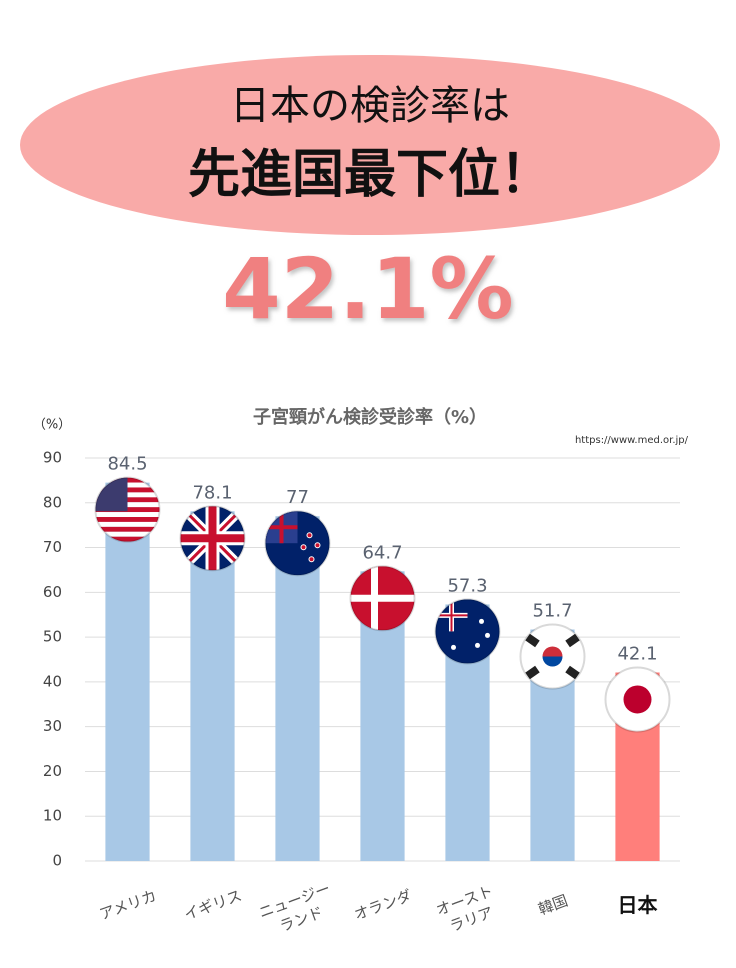 This screenshot has height=968, width=736. Describe the element at coordinates (52, 547) in the screenshot. I see `y-tick-label: 70` at that location.